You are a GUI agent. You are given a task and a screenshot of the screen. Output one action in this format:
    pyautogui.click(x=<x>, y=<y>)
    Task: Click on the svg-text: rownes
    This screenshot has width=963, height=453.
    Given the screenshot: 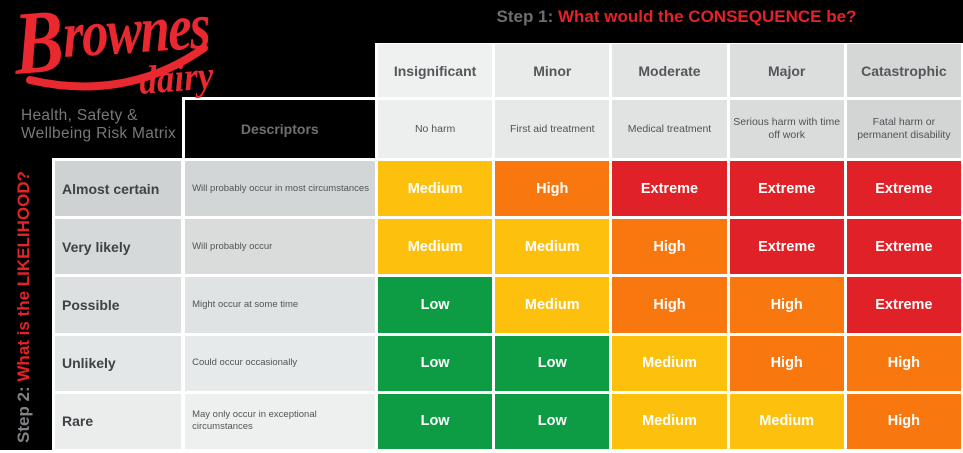 What is the action you would take?
    pyautogui.click(x=136, y=35)
    